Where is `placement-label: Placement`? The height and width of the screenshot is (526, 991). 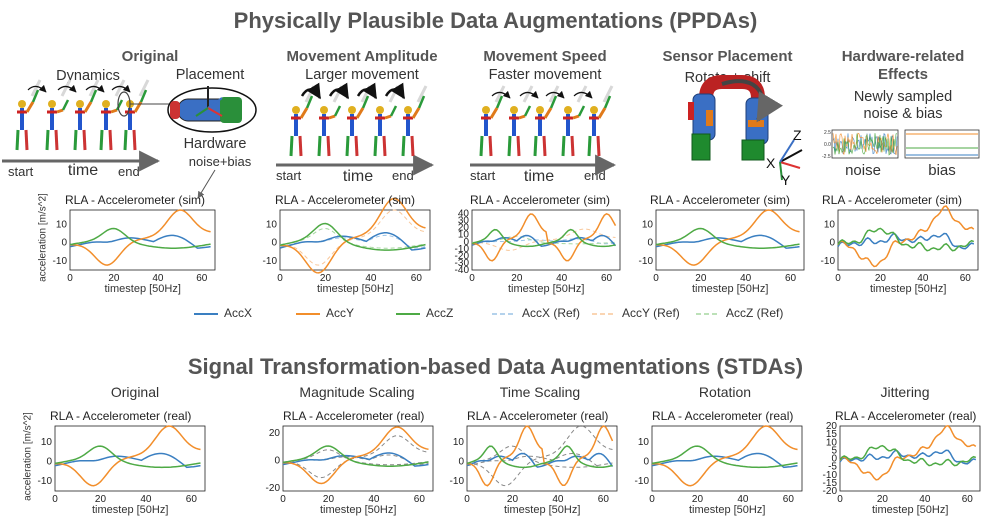
placement-label: Placement is located at coordinates (210, 75).